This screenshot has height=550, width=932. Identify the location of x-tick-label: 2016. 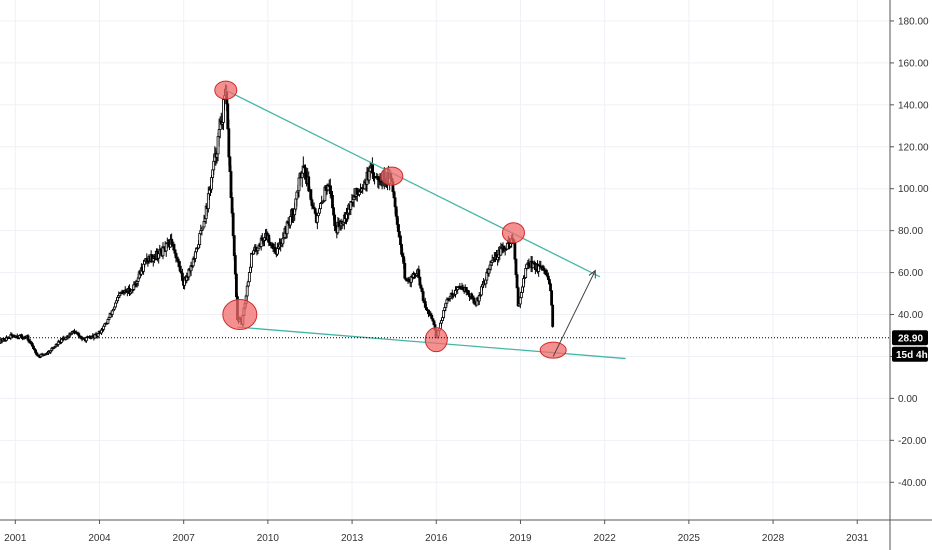
(436, 538).